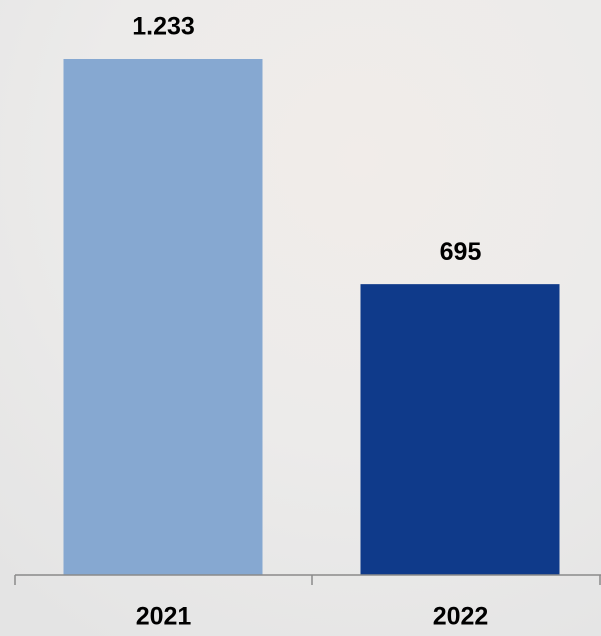 The width and height of the screenshot is (601, 636). I want to click on x-tick-label: 2021, so click(164, 617).